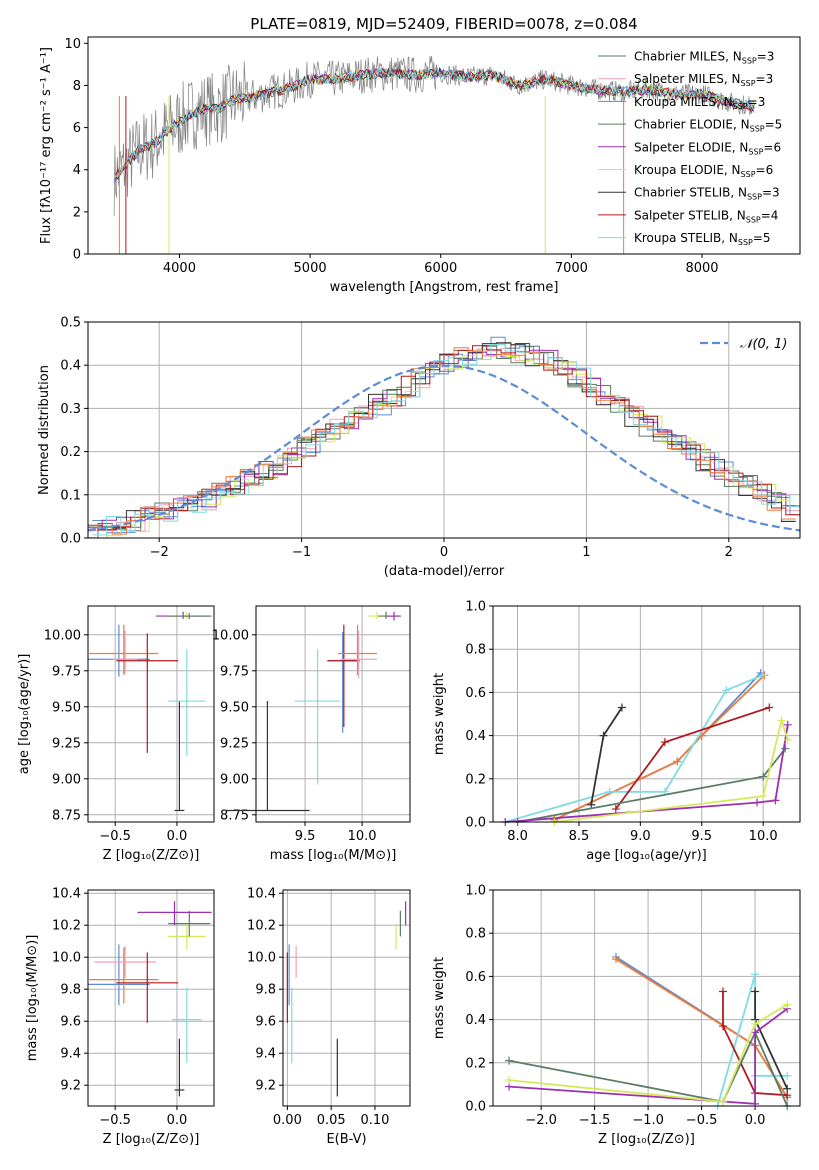  Describe the element at coordinates (439, 998) in the screenshot. I see `y-axis-label: mass weight` at that location.